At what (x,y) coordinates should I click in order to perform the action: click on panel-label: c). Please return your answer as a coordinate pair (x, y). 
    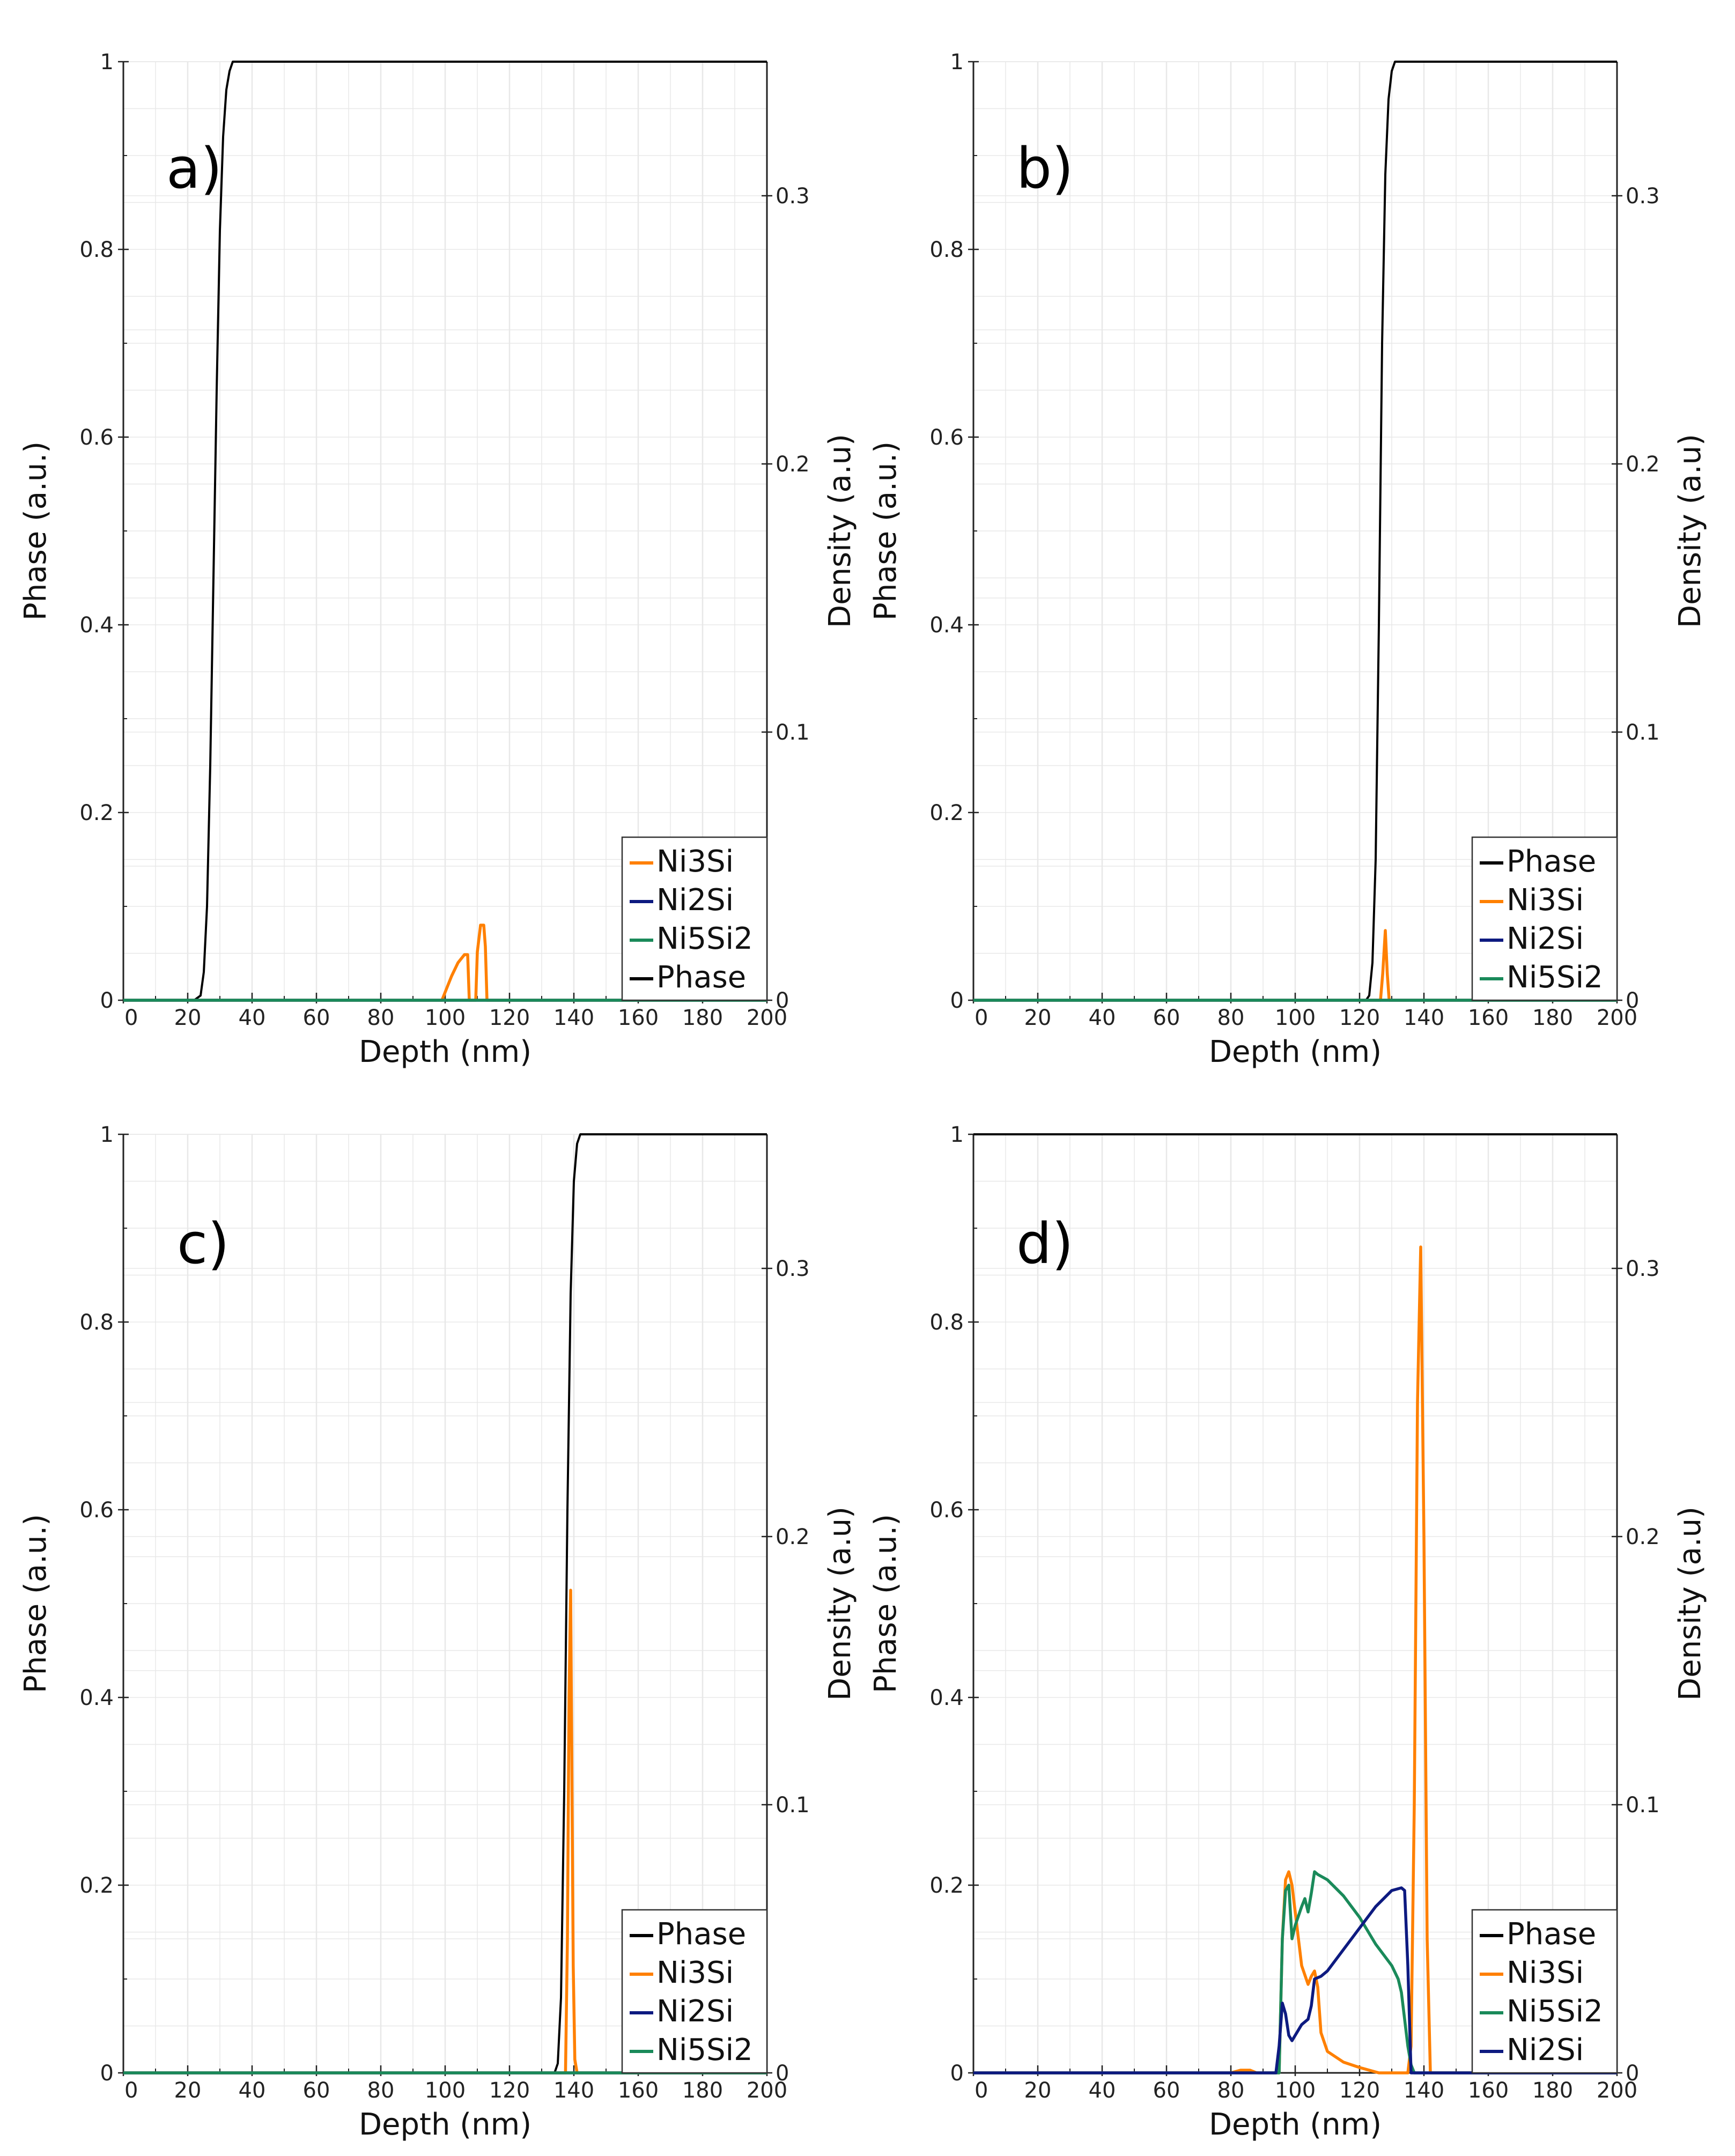
    Looking at the image, I should click on (203, 1243).